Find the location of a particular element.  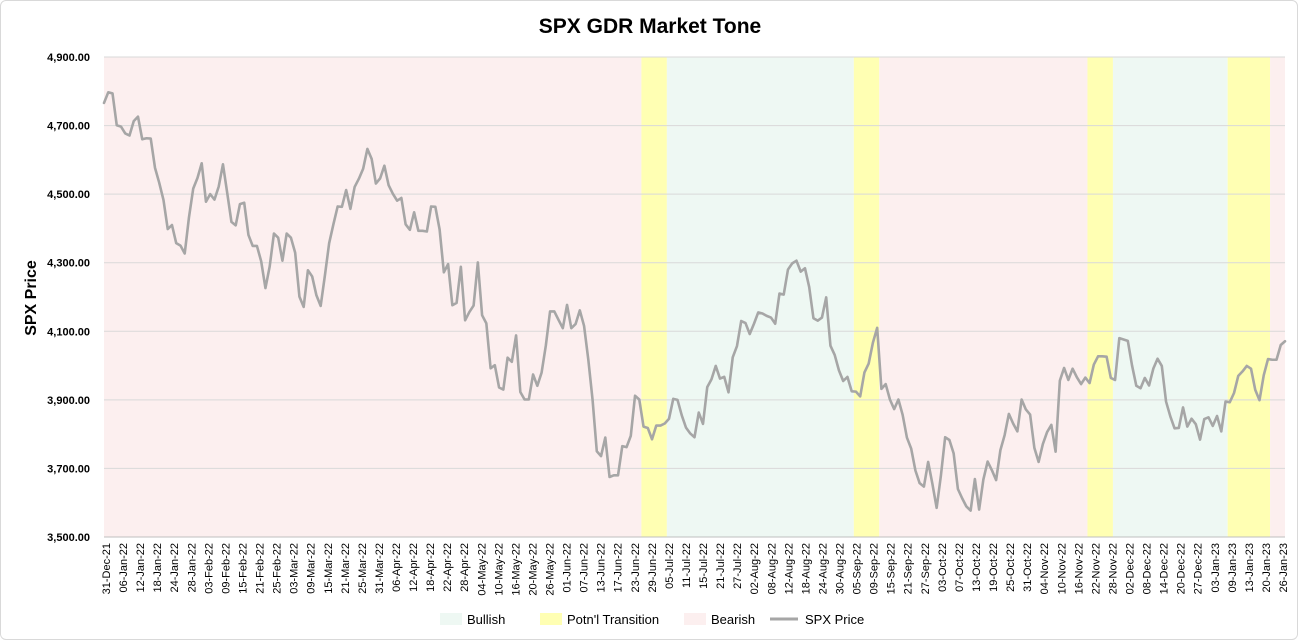

x-tick-label: 06-Jan-22 is located at coordinates (124, 568).